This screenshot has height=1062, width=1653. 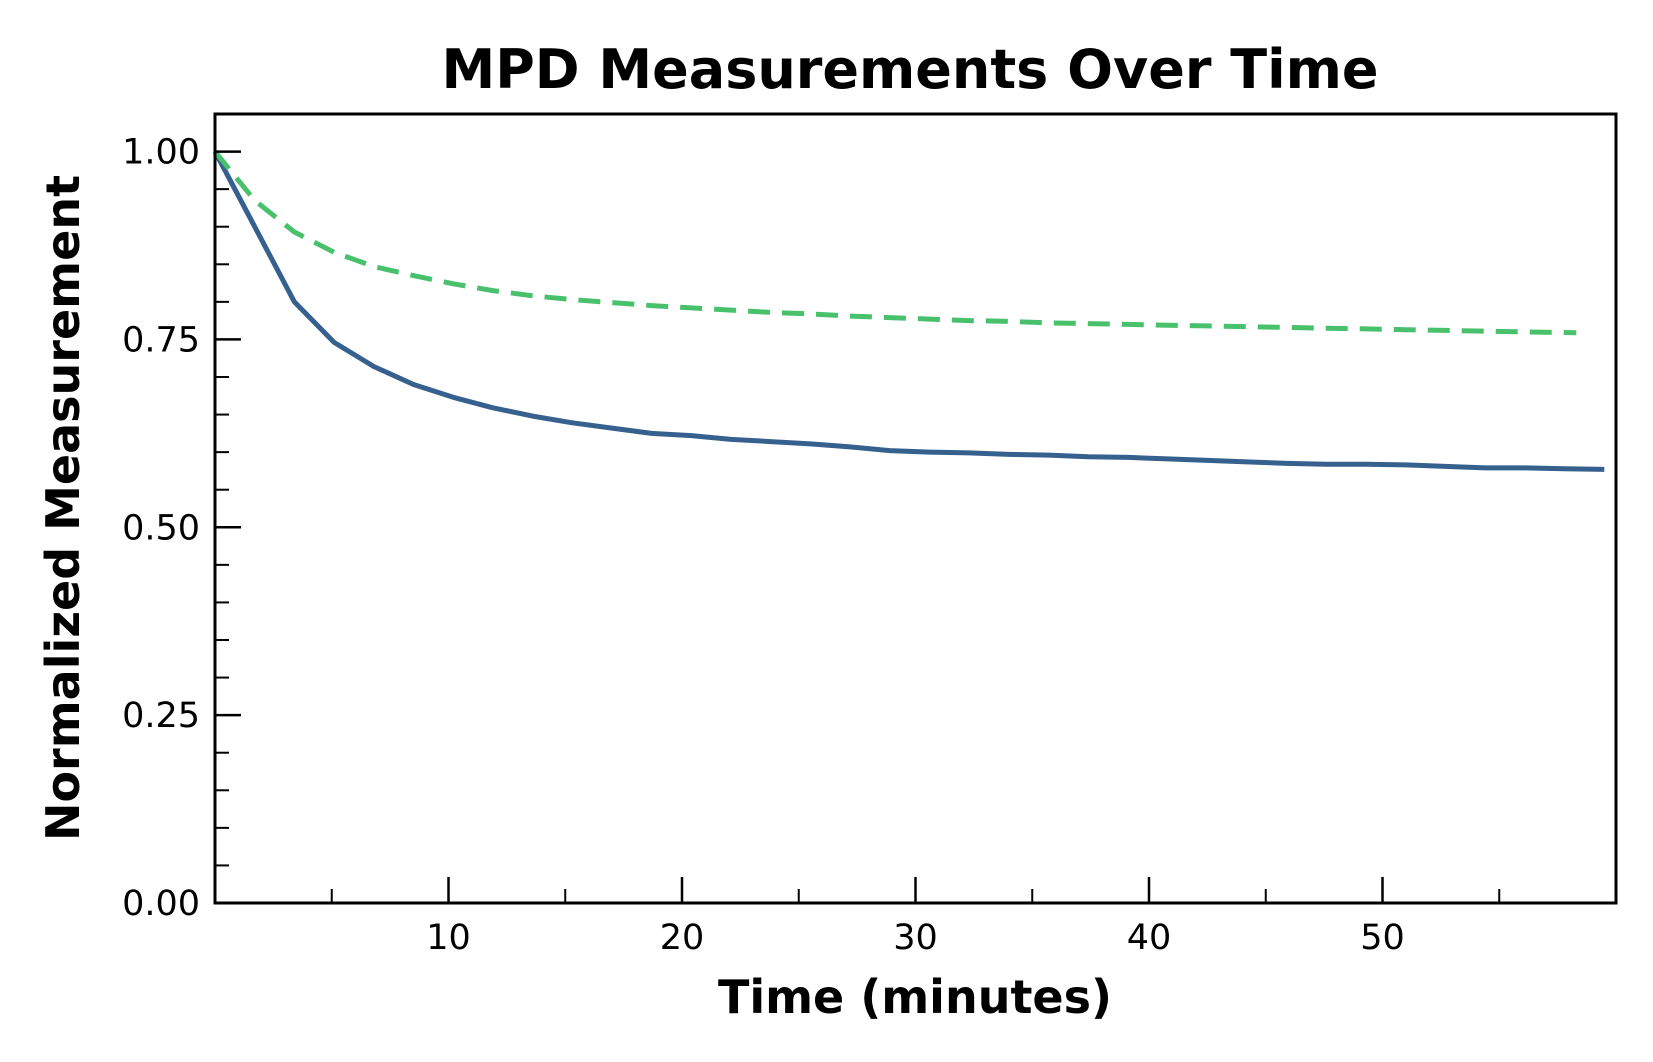 I want to click on y-ticks: 0.00 0.25 0.50 0.75 1.00, so click(x=181, y=528).